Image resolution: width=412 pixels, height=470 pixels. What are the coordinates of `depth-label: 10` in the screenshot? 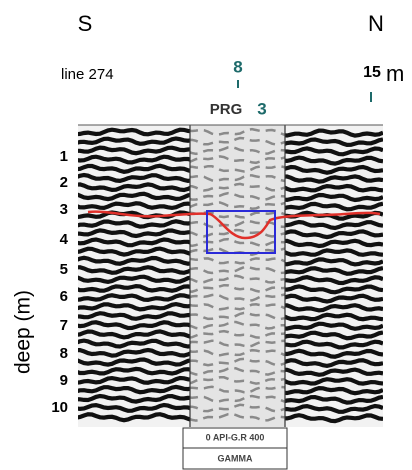 It's located at (59, 407).